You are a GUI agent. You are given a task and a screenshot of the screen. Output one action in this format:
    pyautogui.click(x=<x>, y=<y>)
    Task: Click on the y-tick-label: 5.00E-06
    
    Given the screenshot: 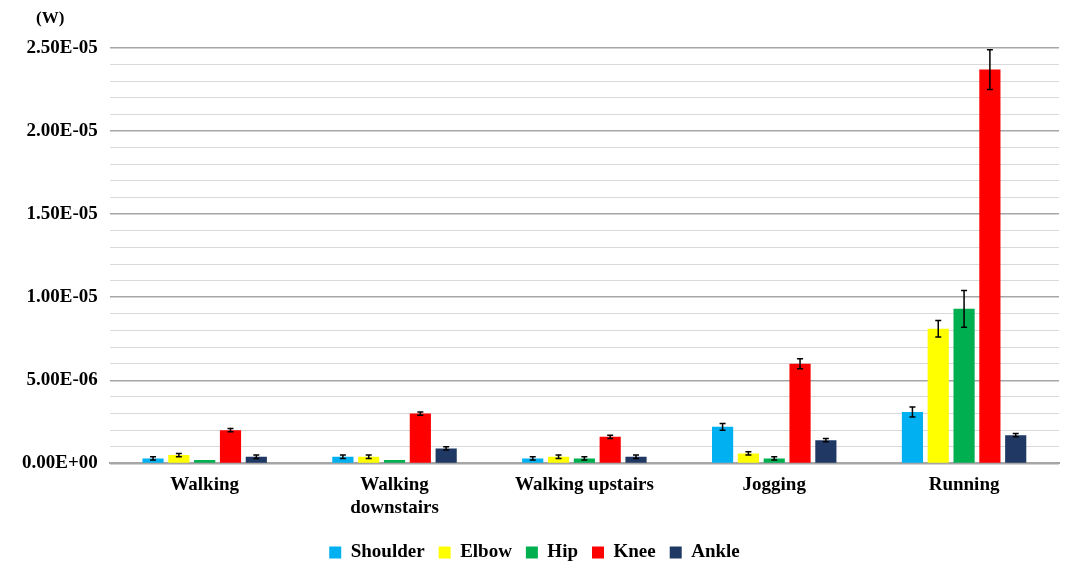 What is the action you would take?
    pyautogui.click(x=62, y=379)
    